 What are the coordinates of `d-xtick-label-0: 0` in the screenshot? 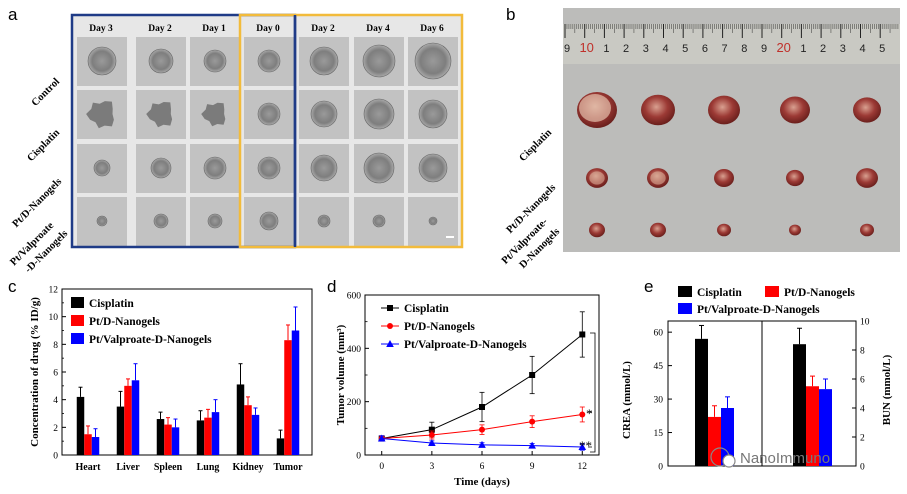 It's located at (381, 467).